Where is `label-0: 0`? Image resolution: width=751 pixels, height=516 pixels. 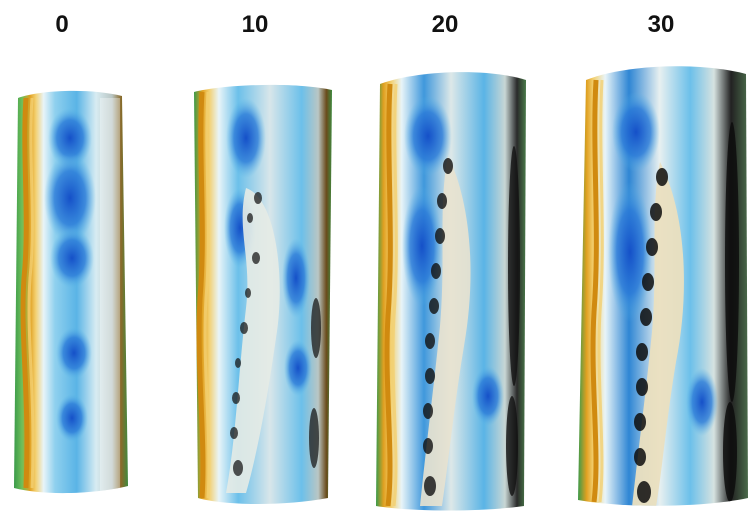
label-0: 0 is located at coordinates (62, 24).